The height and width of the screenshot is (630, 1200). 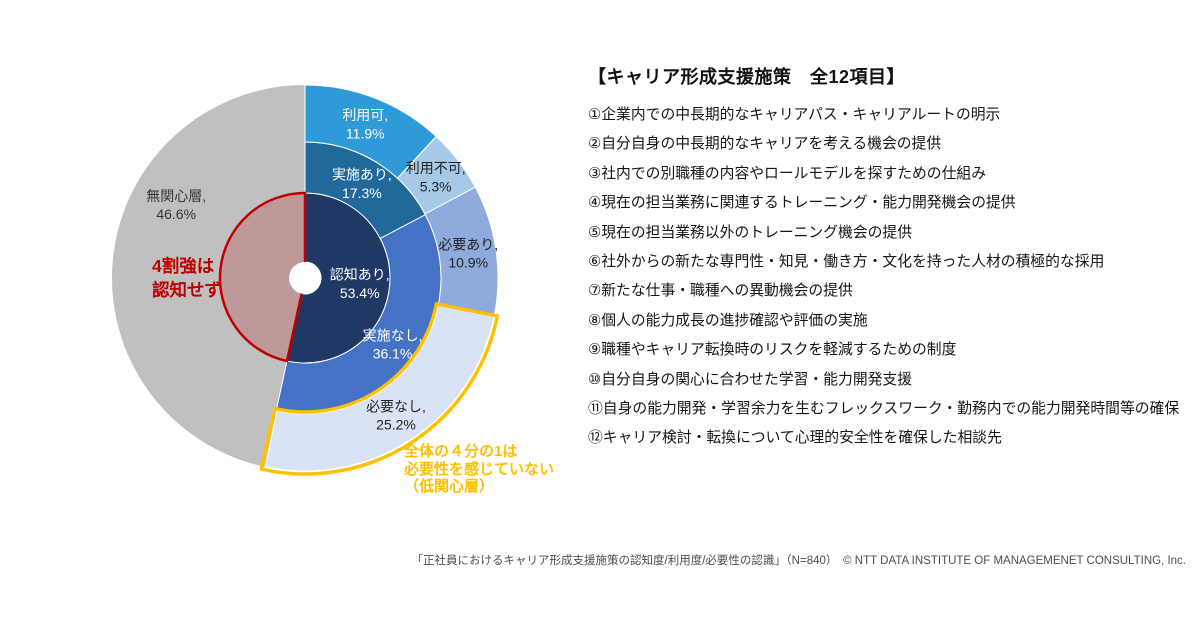 I want to click on highlight-low-interest, so click(x=379, y=389).